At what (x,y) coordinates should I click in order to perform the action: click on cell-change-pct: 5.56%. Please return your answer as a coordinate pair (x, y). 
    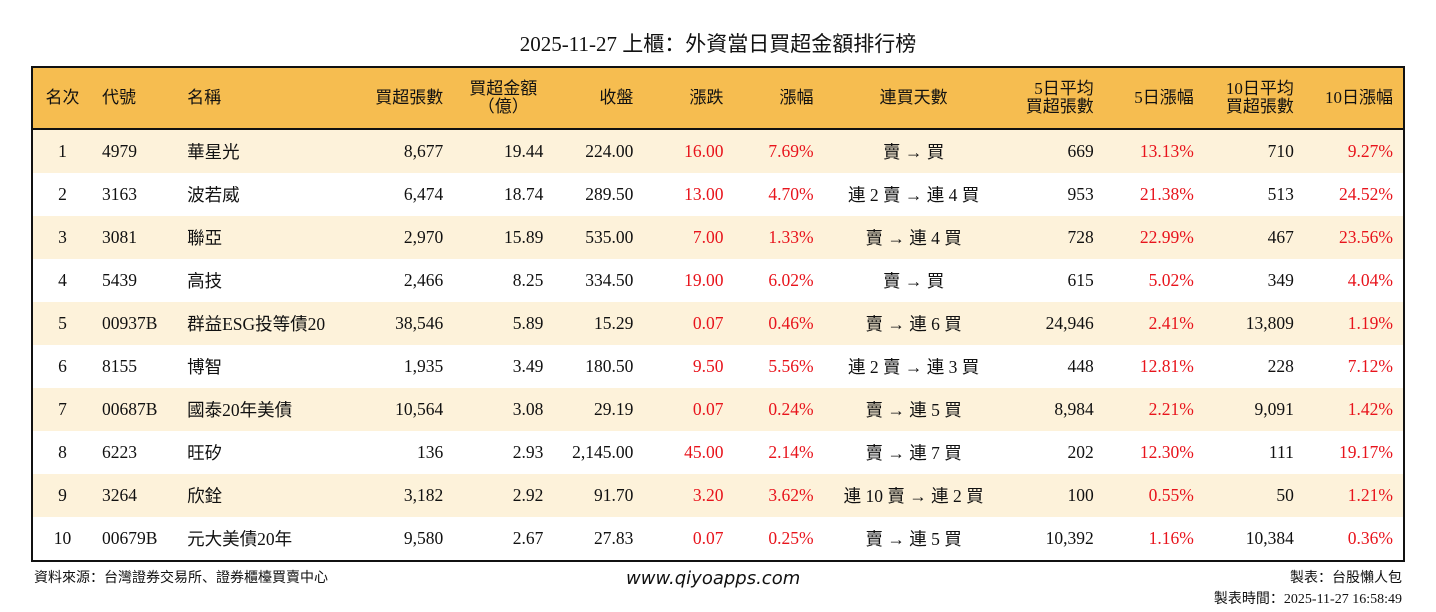
    Looking at the image, I should click on (778, 366).